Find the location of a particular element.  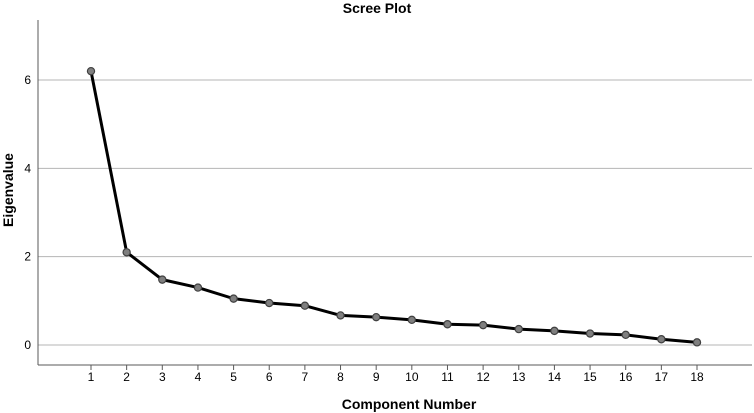

x-tick-label-14: 14 is located at coordinates (555, 377).